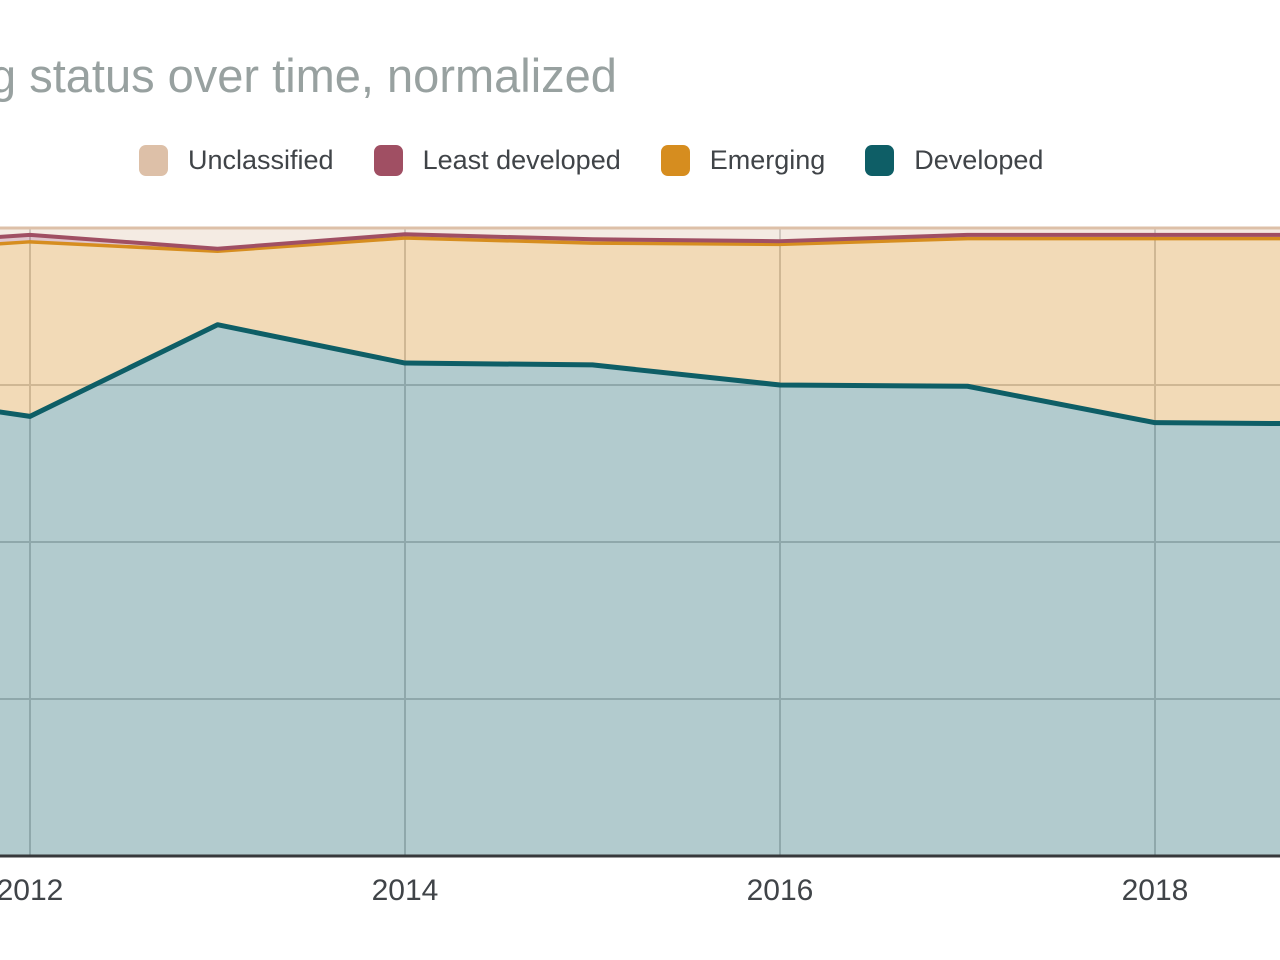 The image size is (1280, 960). I want to click on legend-item-developed: Developed, so click(954, 160).